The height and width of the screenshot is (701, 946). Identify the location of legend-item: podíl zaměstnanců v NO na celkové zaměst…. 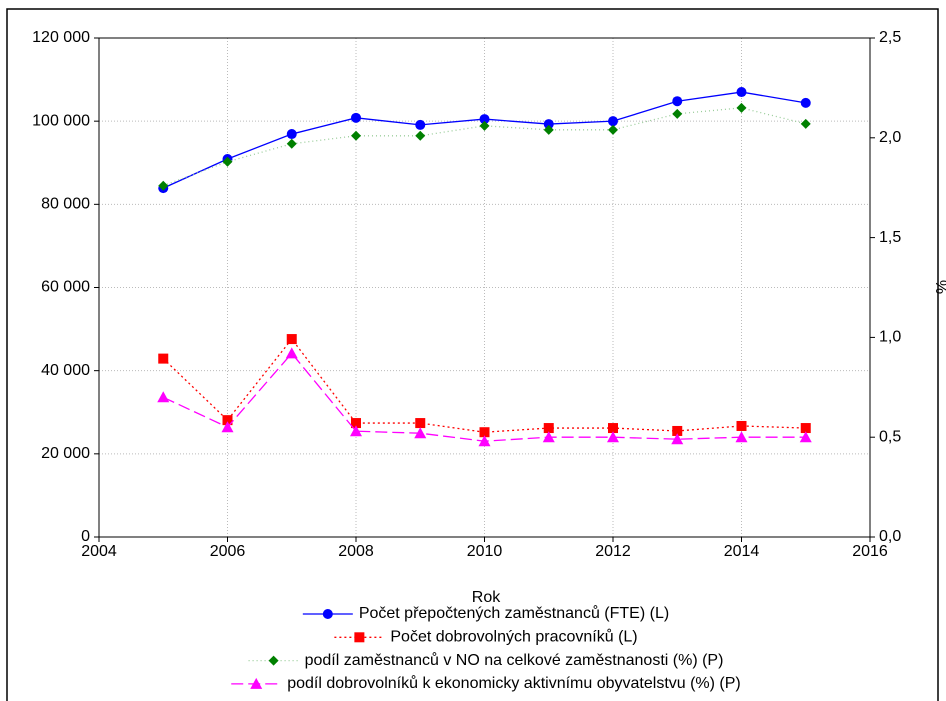
(486, 660).